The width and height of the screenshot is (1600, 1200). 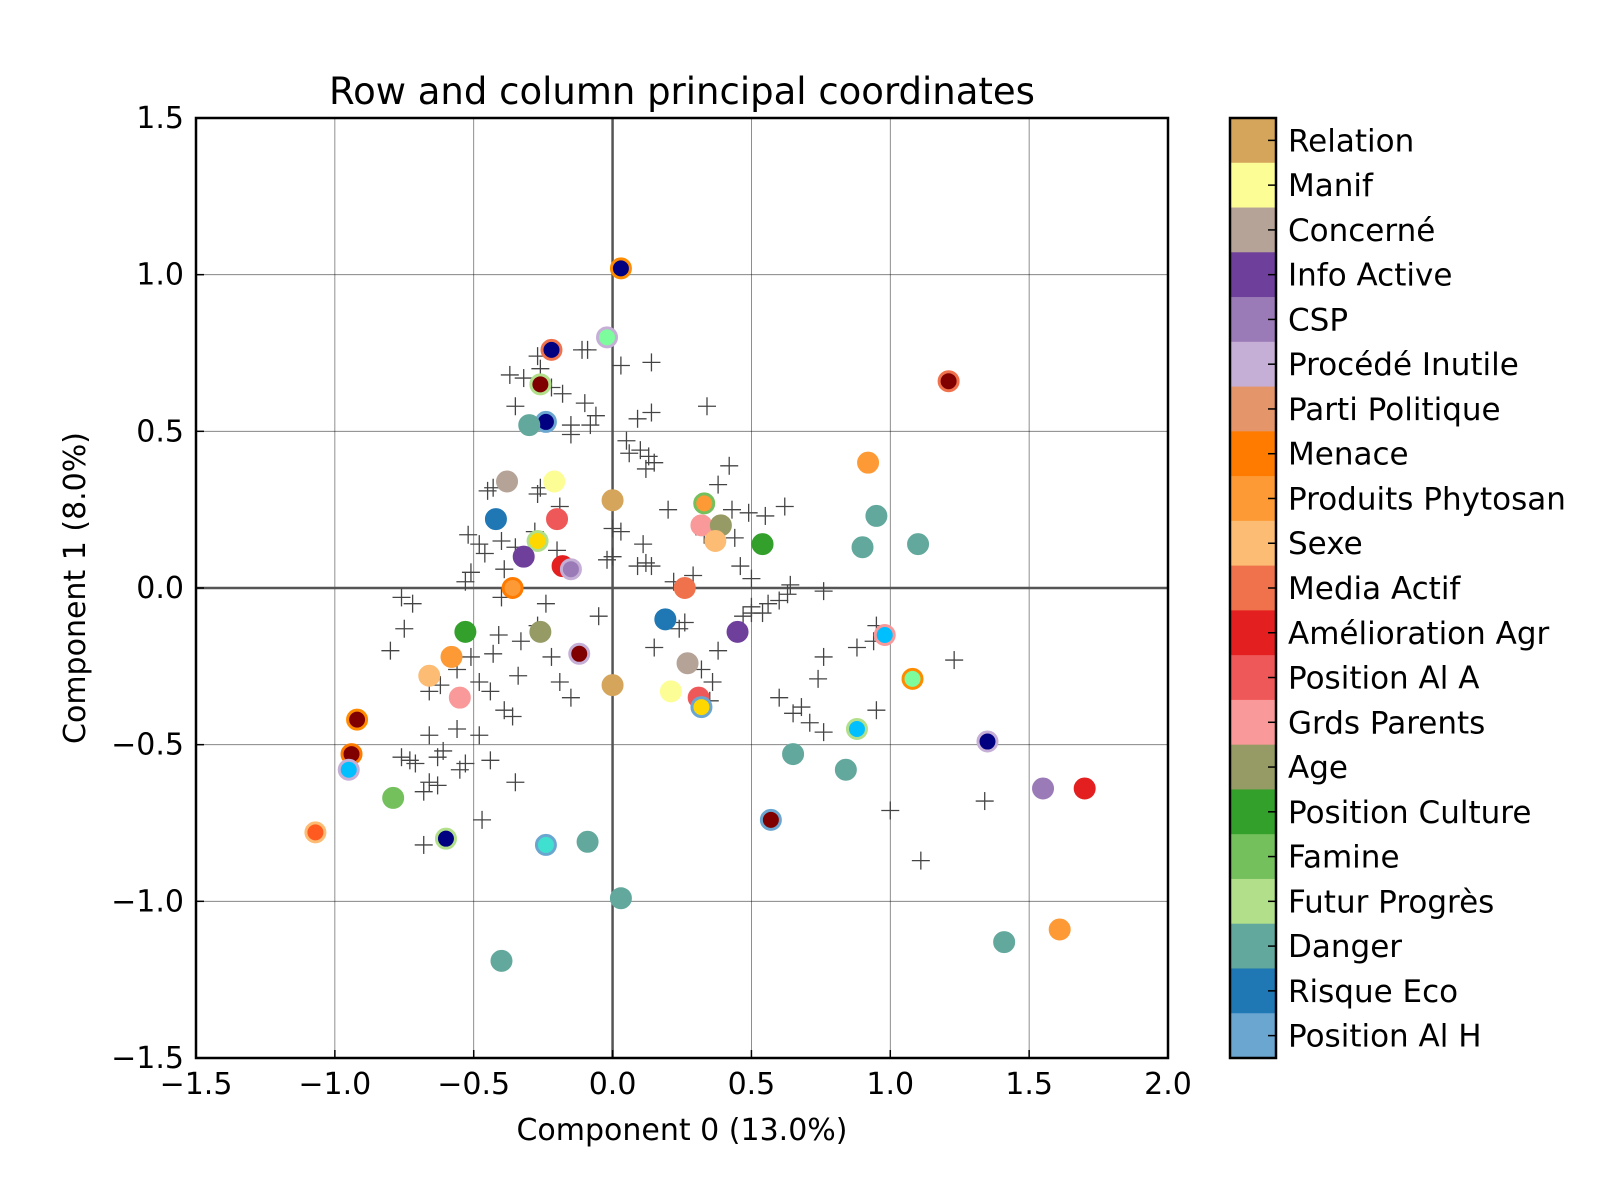 I want to click on legend-label: Position Culture, so click(x=1409, y=813).